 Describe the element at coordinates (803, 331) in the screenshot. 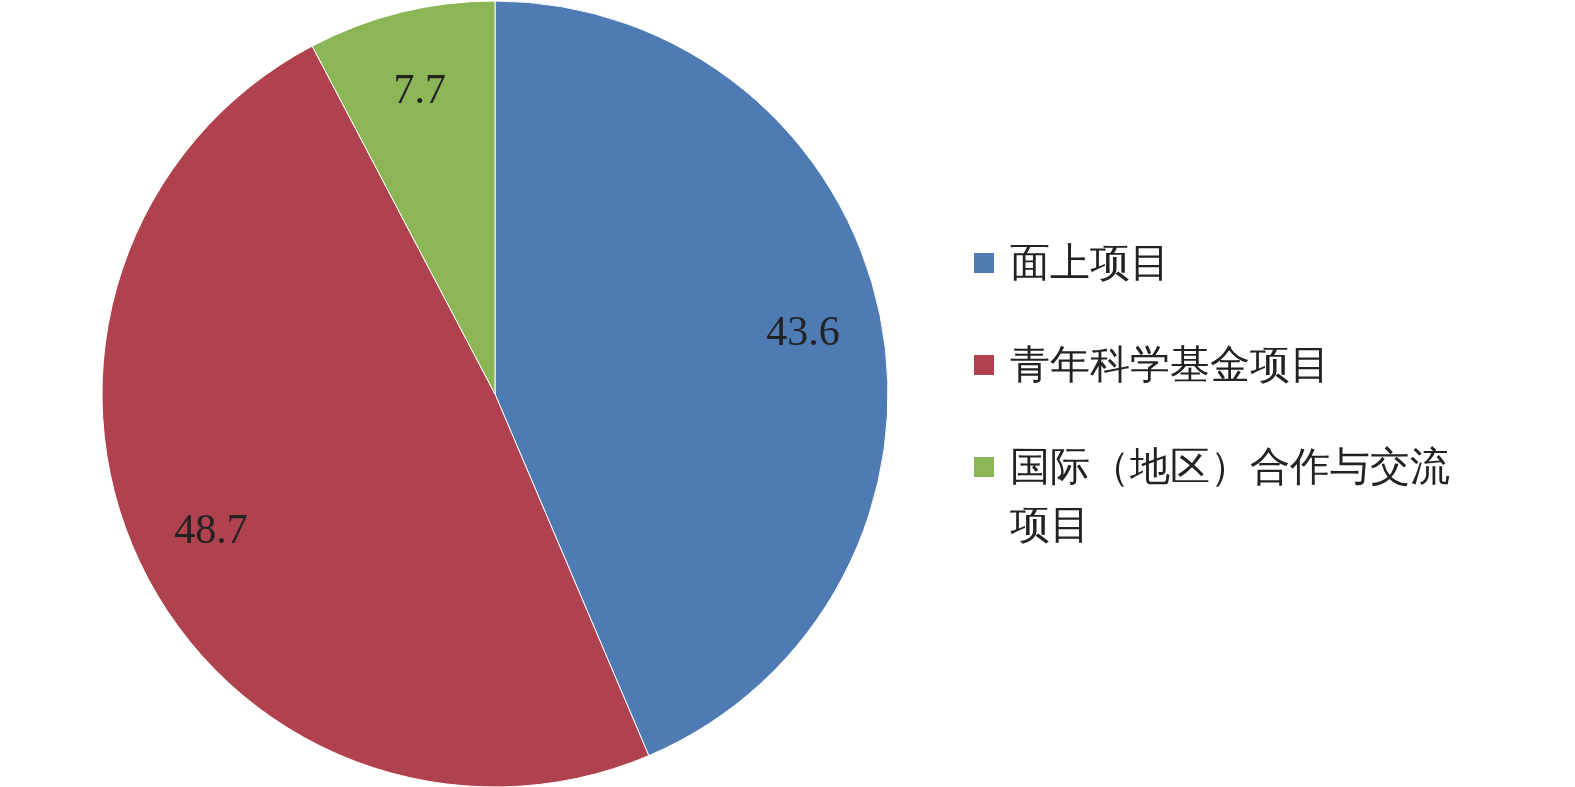

I see `data-label: 43.6` at that location.